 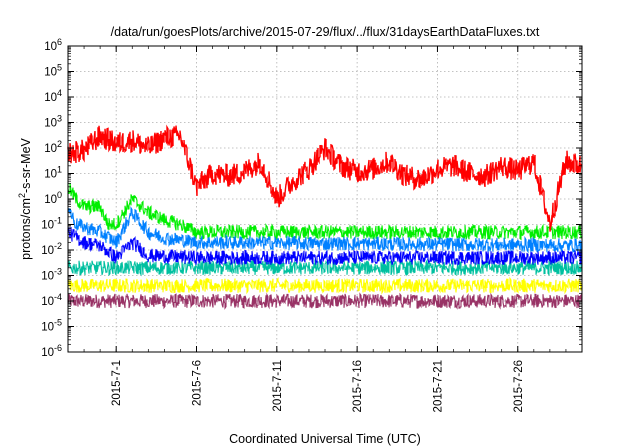 I want to click on x-tick-label: 2015-7-26, so click(x=519, y=386).